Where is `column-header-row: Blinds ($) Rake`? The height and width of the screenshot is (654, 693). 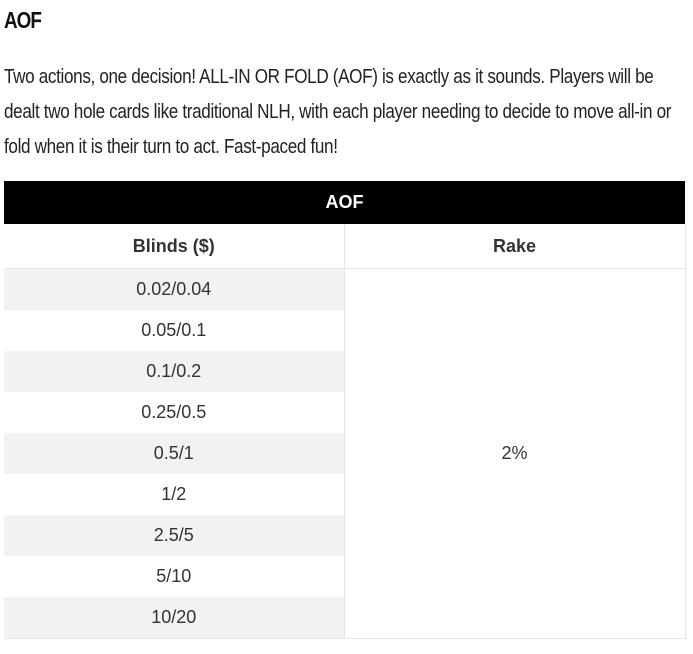 column-header-row: Blinds ($) Rake is located at coordinates (345, 246).